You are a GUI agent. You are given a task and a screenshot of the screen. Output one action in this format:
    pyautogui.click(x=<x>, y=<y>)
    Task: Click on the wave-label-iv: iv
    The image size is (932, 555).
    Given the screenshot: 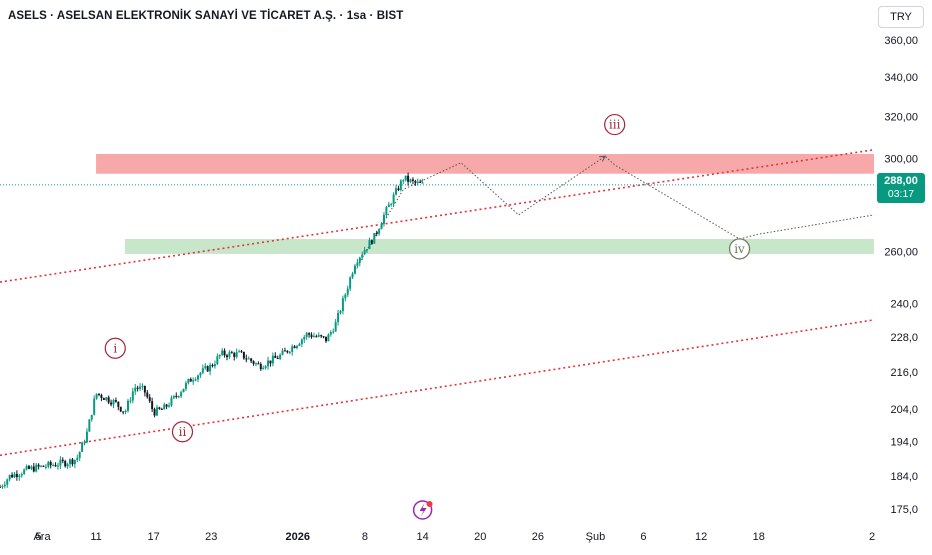 What is the action you would take?
    pyautogui.click(x=739, y=249)
    